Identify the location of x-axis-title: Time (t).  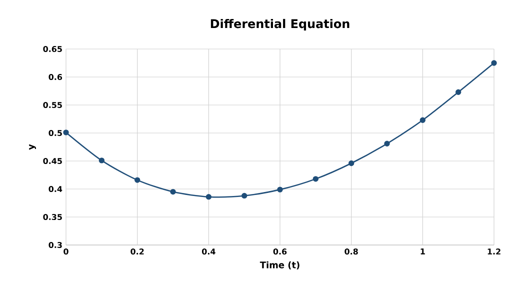
(280, 265).